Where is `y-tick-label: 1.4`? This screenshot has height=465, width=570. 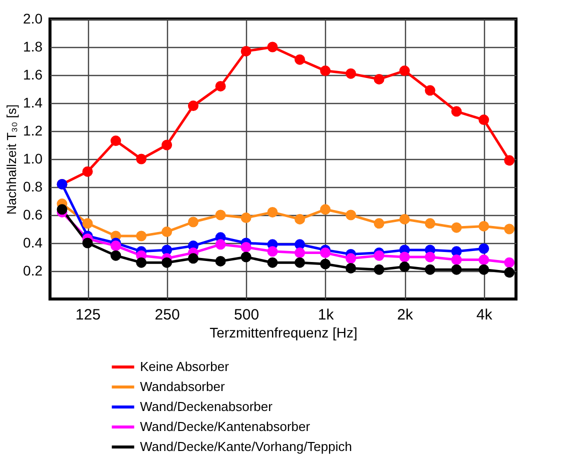
y-tick-label: 1.4 is located at coordinates (33, 102).